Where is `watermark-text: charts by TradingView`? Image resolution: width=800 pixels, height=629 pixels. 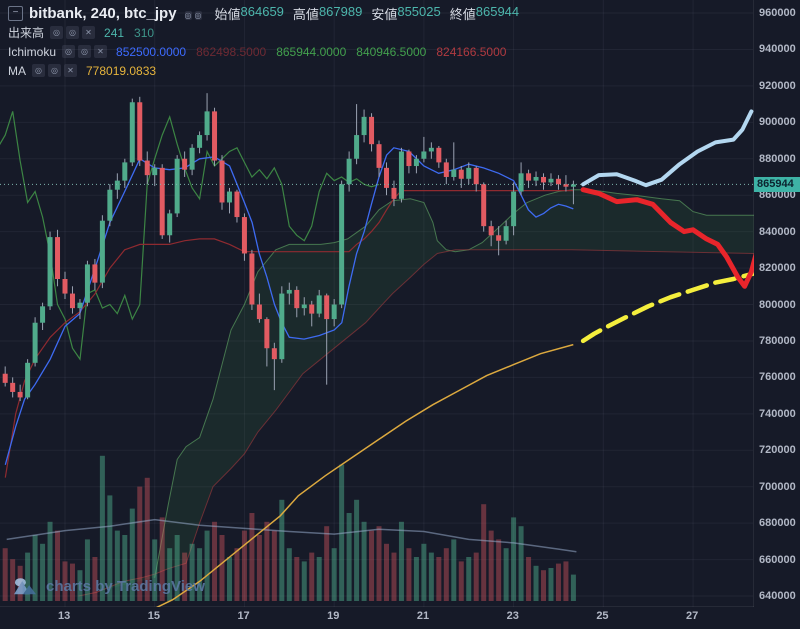
watermark-text: charts by TradingView is located at coordinates (125, 586).